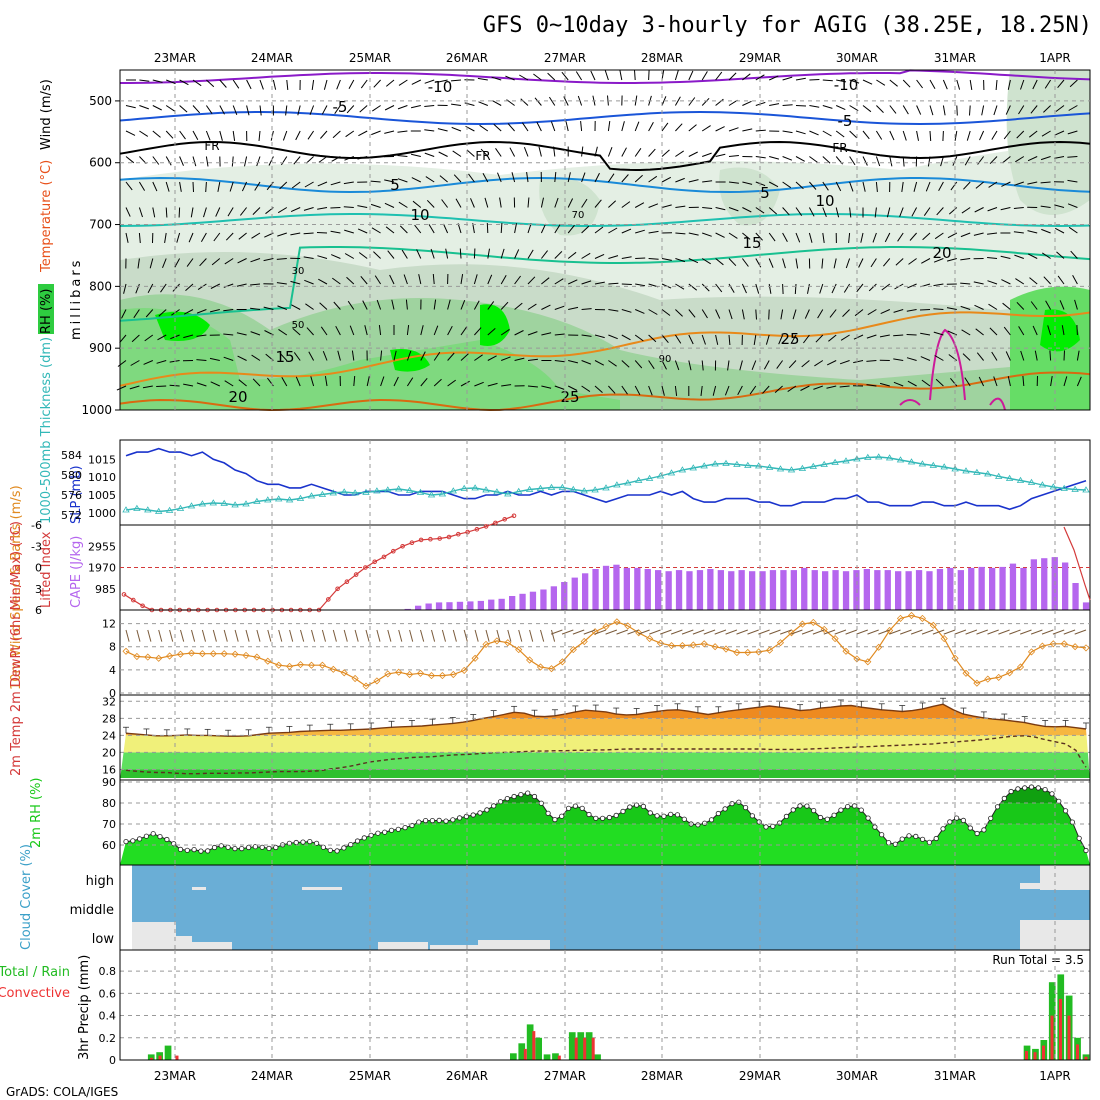 The image size is (1100, 1100). I want to click on rh-tick-label: 90, so click(109, 782).